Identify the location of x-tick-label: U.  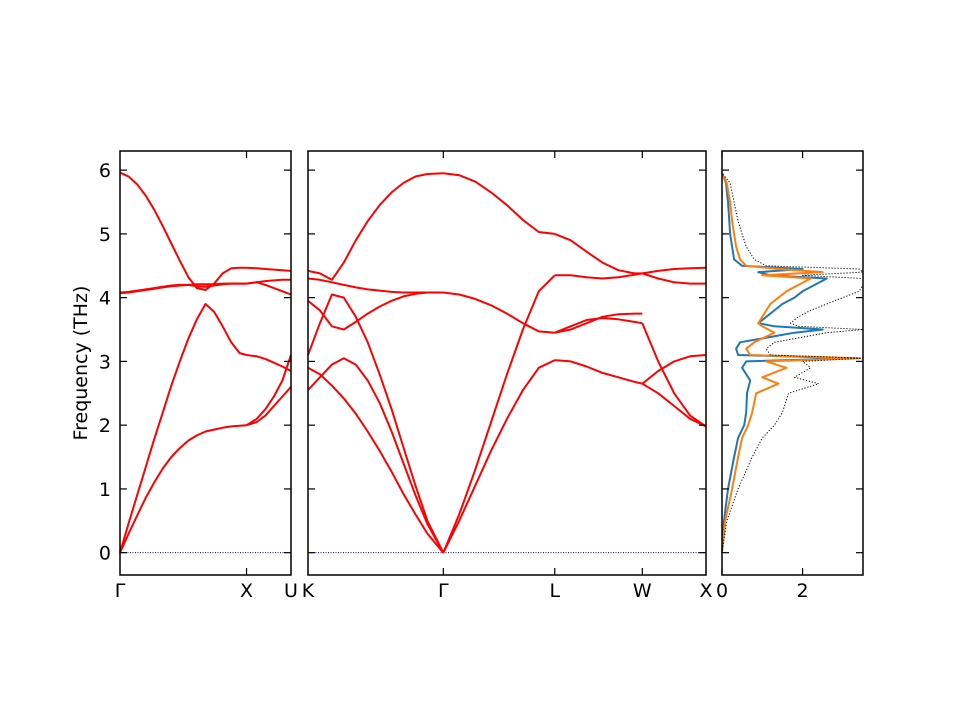
(291, 591).